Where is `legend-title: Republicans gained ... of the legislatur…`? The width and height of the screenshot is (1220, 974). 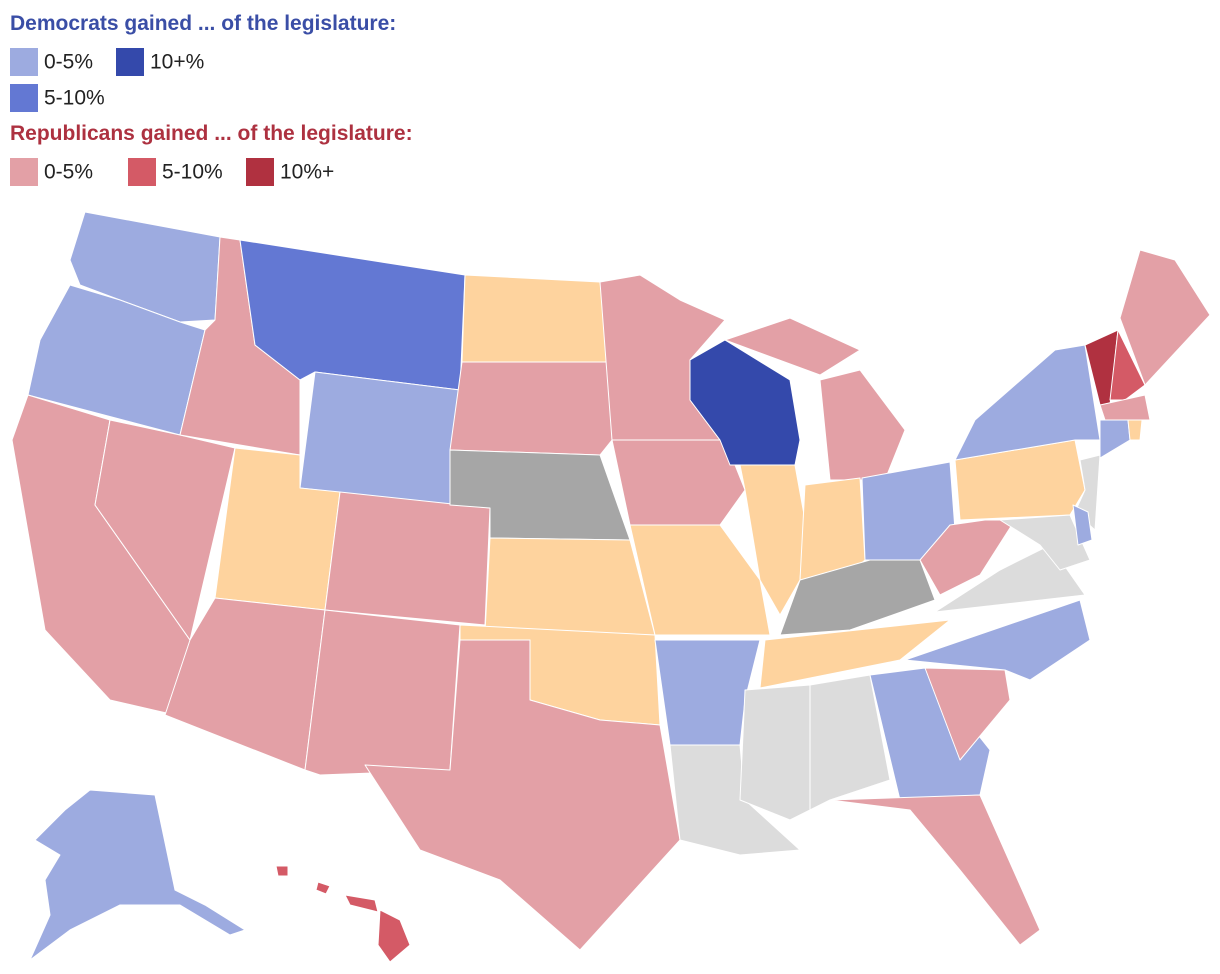 legend-title: Republicans gained ... of the legislatur… is located at coordinates (211, 133).